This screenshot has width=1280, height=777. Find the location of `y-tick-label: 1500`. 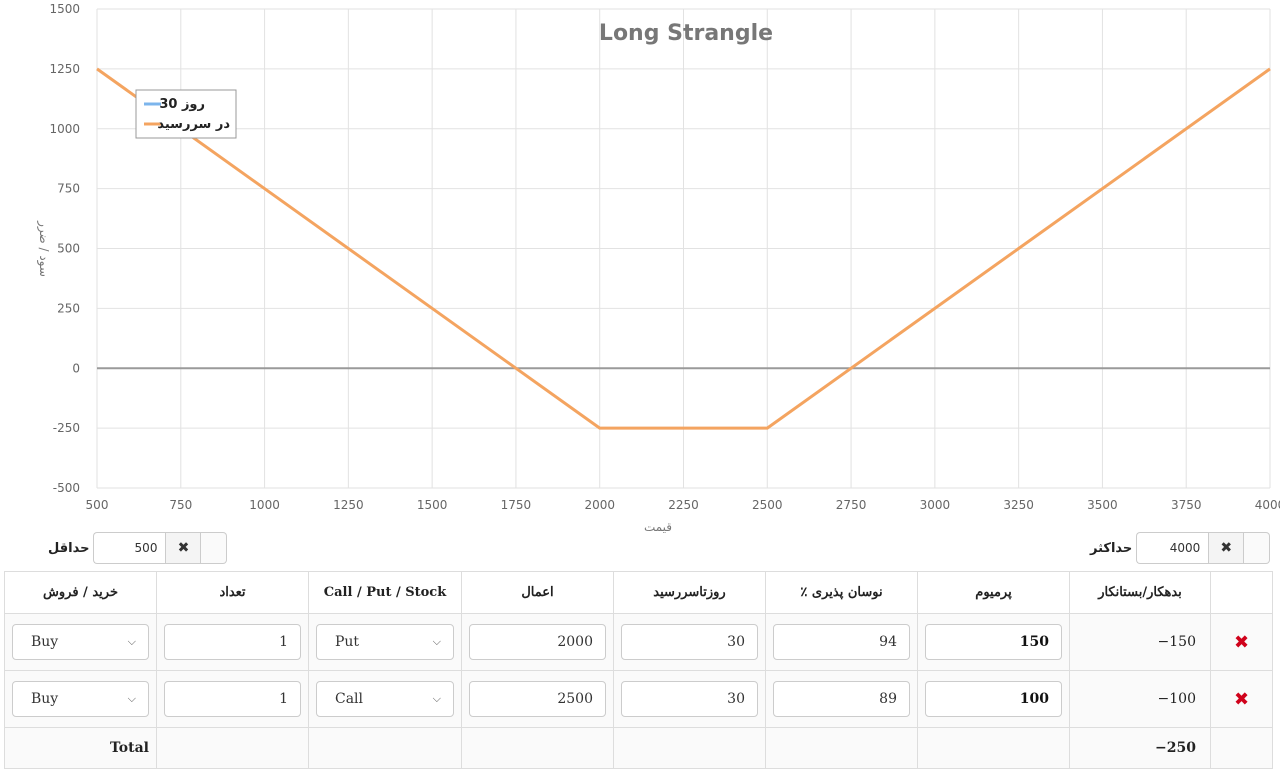

y-tick-label: 1500 is located at coordinates (64, 9).